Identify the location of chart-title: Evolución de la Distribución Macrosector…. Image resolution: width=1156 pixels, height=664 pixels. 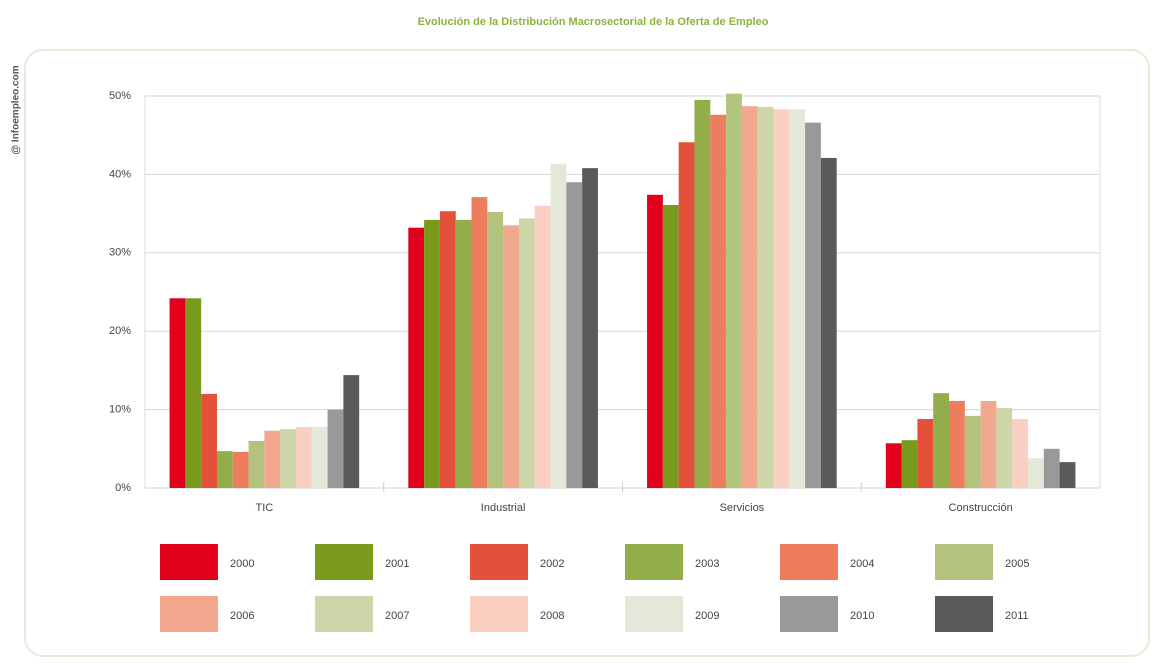
(593, 22).